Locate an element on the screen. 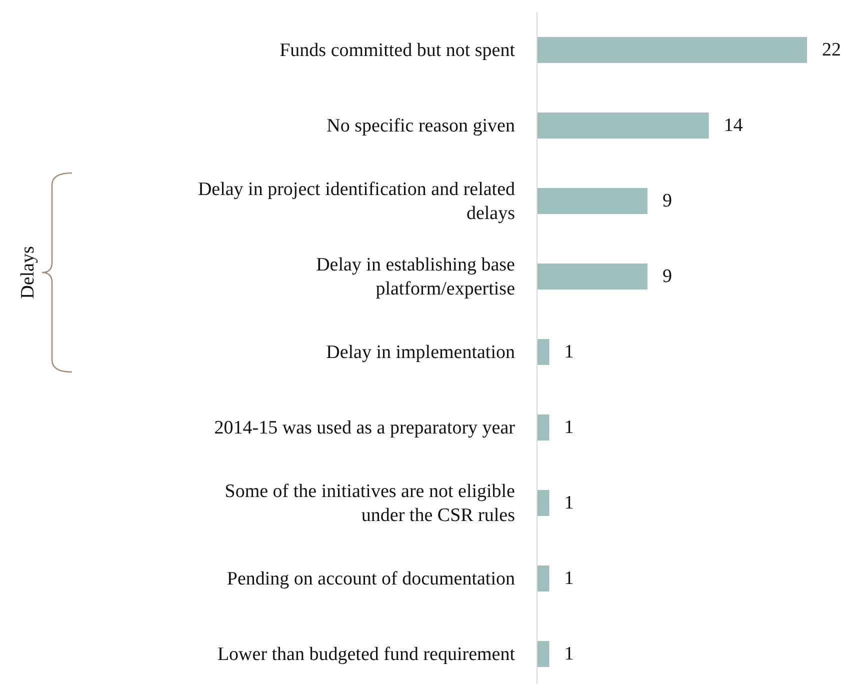  y-tick-label: Funds committed but not spent is located at coordinates (398, 50).